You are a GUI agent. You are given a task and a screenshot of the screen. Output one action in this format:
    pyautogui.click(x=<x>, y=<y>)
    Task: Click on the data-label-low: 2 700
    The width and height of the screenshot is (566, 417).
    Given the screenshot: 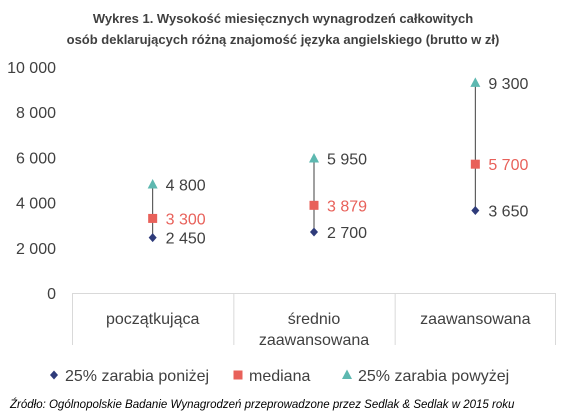 What is the action you would take?
    pyautogui.click(x=347, y=233)
    